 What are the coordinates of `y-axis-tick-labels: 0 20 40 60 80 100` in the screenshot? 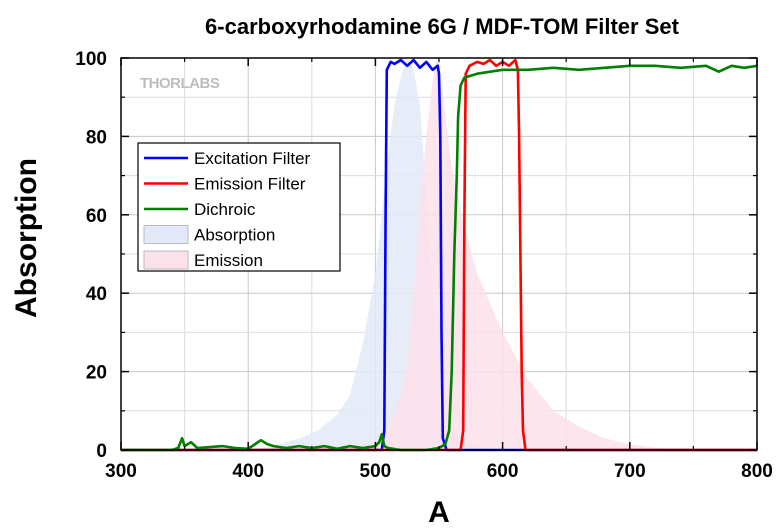 It's located at (91, 255).